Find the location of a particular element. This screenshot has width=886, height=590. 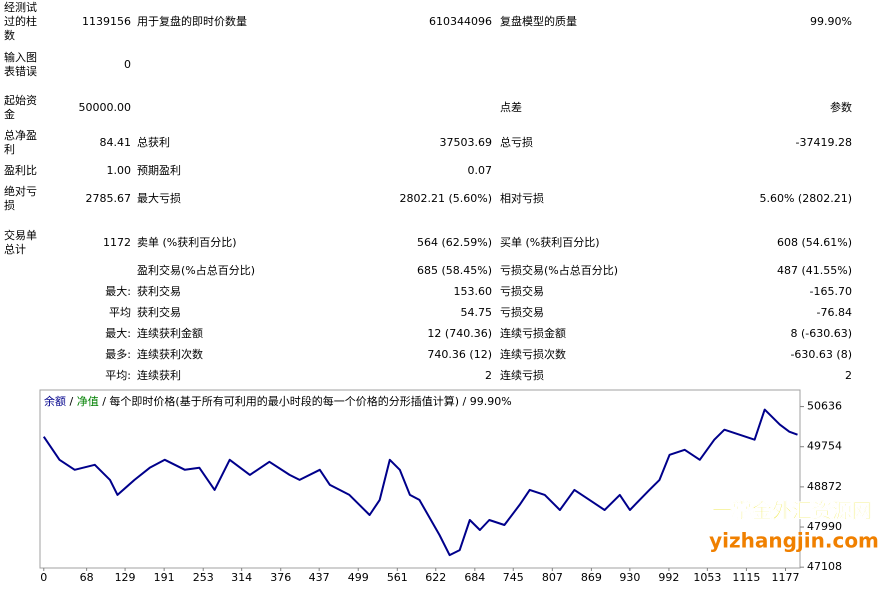

x-tick-label: 1177 is located at coordinates (786, 577).